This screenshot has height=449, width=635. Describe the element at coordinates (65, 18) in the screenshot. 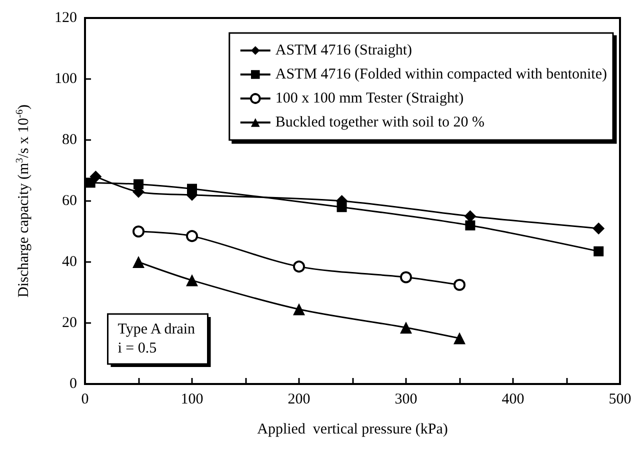

I see `y-tick-label: 120` at that location.